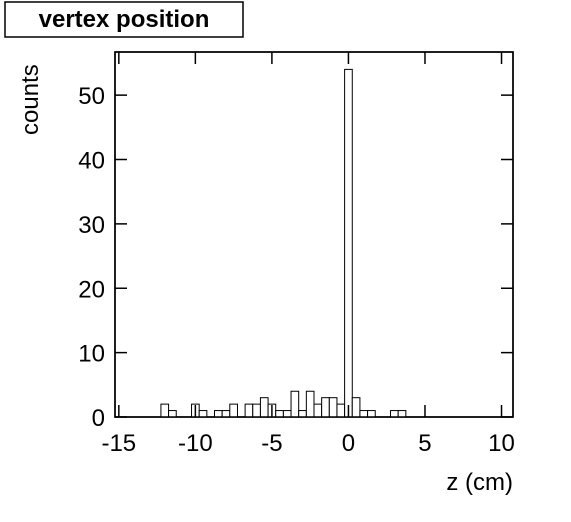 The image size is (571, 522). Describe the element at coordinates (424, 443) in the screenshot. I see `x-tick-label: 5` at that location.